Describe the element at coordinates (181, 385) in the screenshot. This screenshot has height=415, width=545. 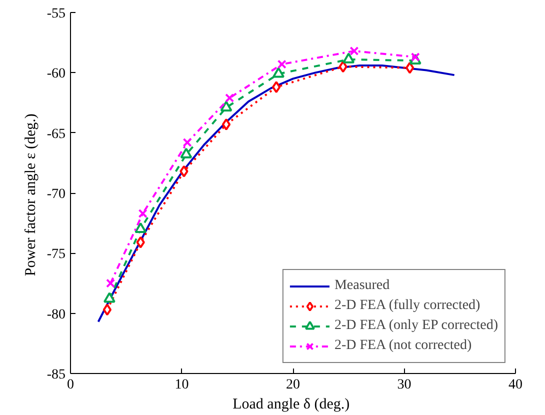
I see `x-tick-label: 10` at that location.